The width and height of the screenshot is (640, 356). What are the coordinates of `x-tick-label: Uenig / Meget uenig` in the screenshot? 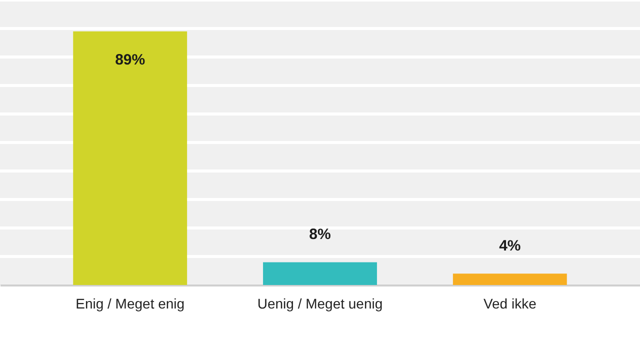 It's located at (320, 304).